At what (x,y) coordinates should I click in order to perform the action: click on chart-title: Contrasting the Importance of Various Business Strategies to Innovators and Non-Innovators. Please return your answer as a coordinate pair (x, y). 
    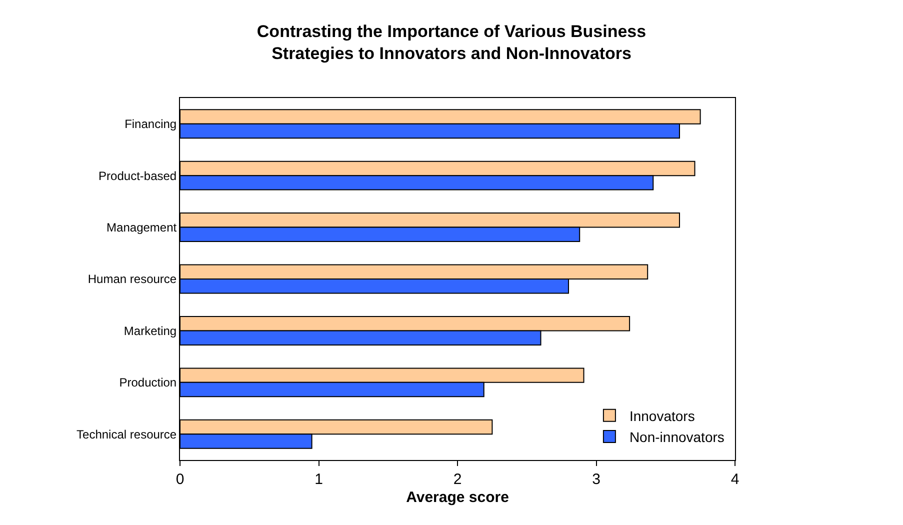
    Looking at the image, I should click on (451, 42).